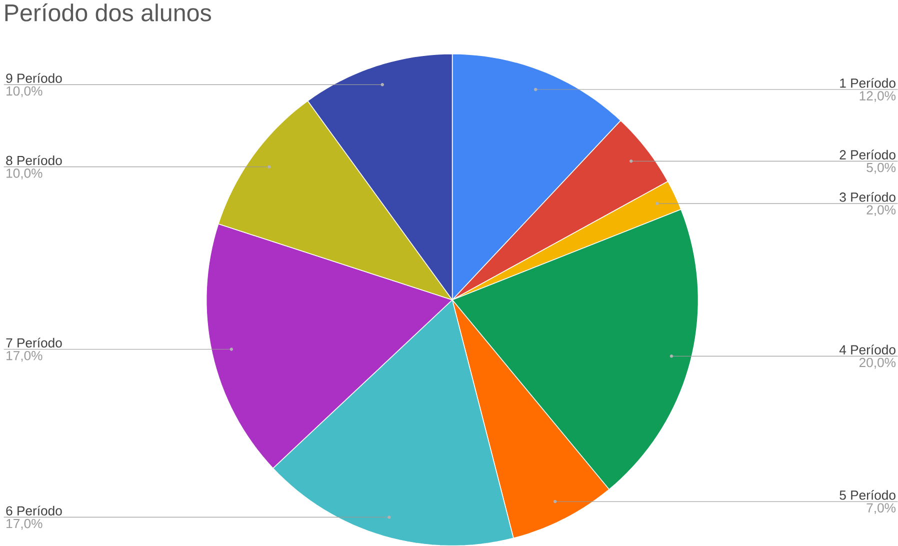 Image resolution: width=898 pixels, height=546 pixels. I want to click on slice-label: 6 Período, so click(34, 511).